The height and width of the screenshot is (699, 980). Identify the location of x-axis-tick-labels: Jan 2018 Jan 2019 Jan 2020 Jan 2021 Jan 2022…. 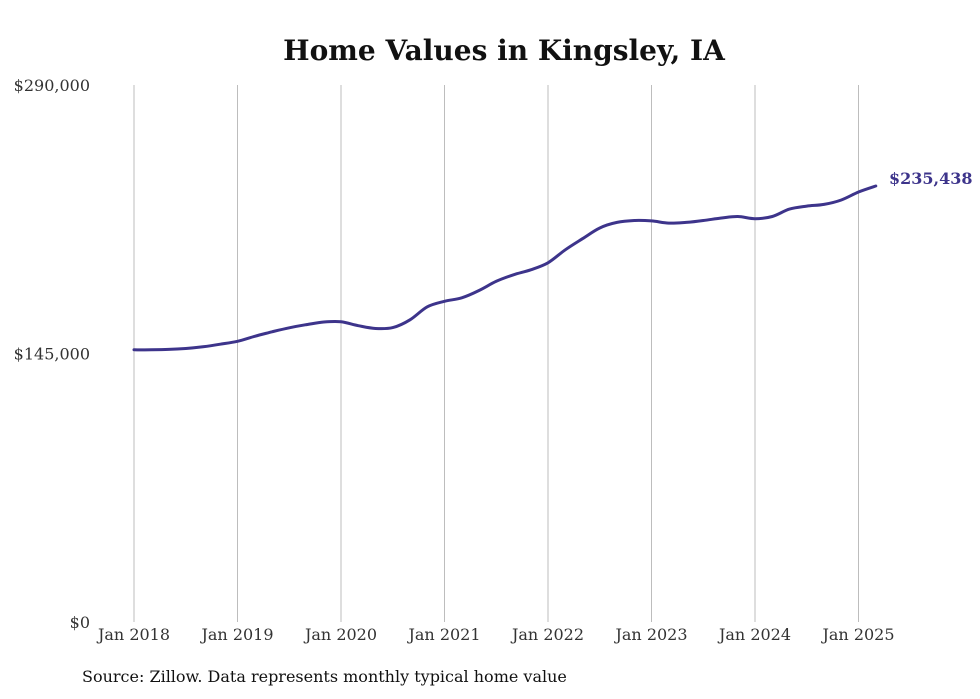
(495, 634).